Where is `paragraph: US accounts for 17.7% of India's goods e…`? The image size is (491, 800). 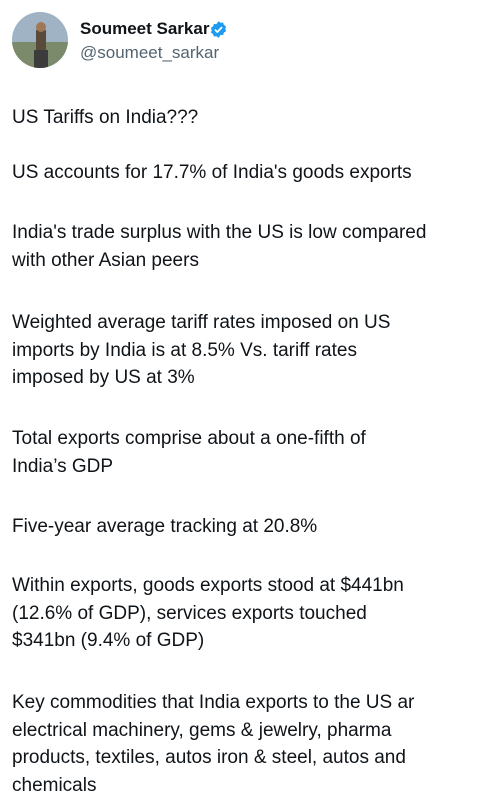 paragraph: US accounts for 17.7% of India's goods e… is located at coordinates (212, 173).